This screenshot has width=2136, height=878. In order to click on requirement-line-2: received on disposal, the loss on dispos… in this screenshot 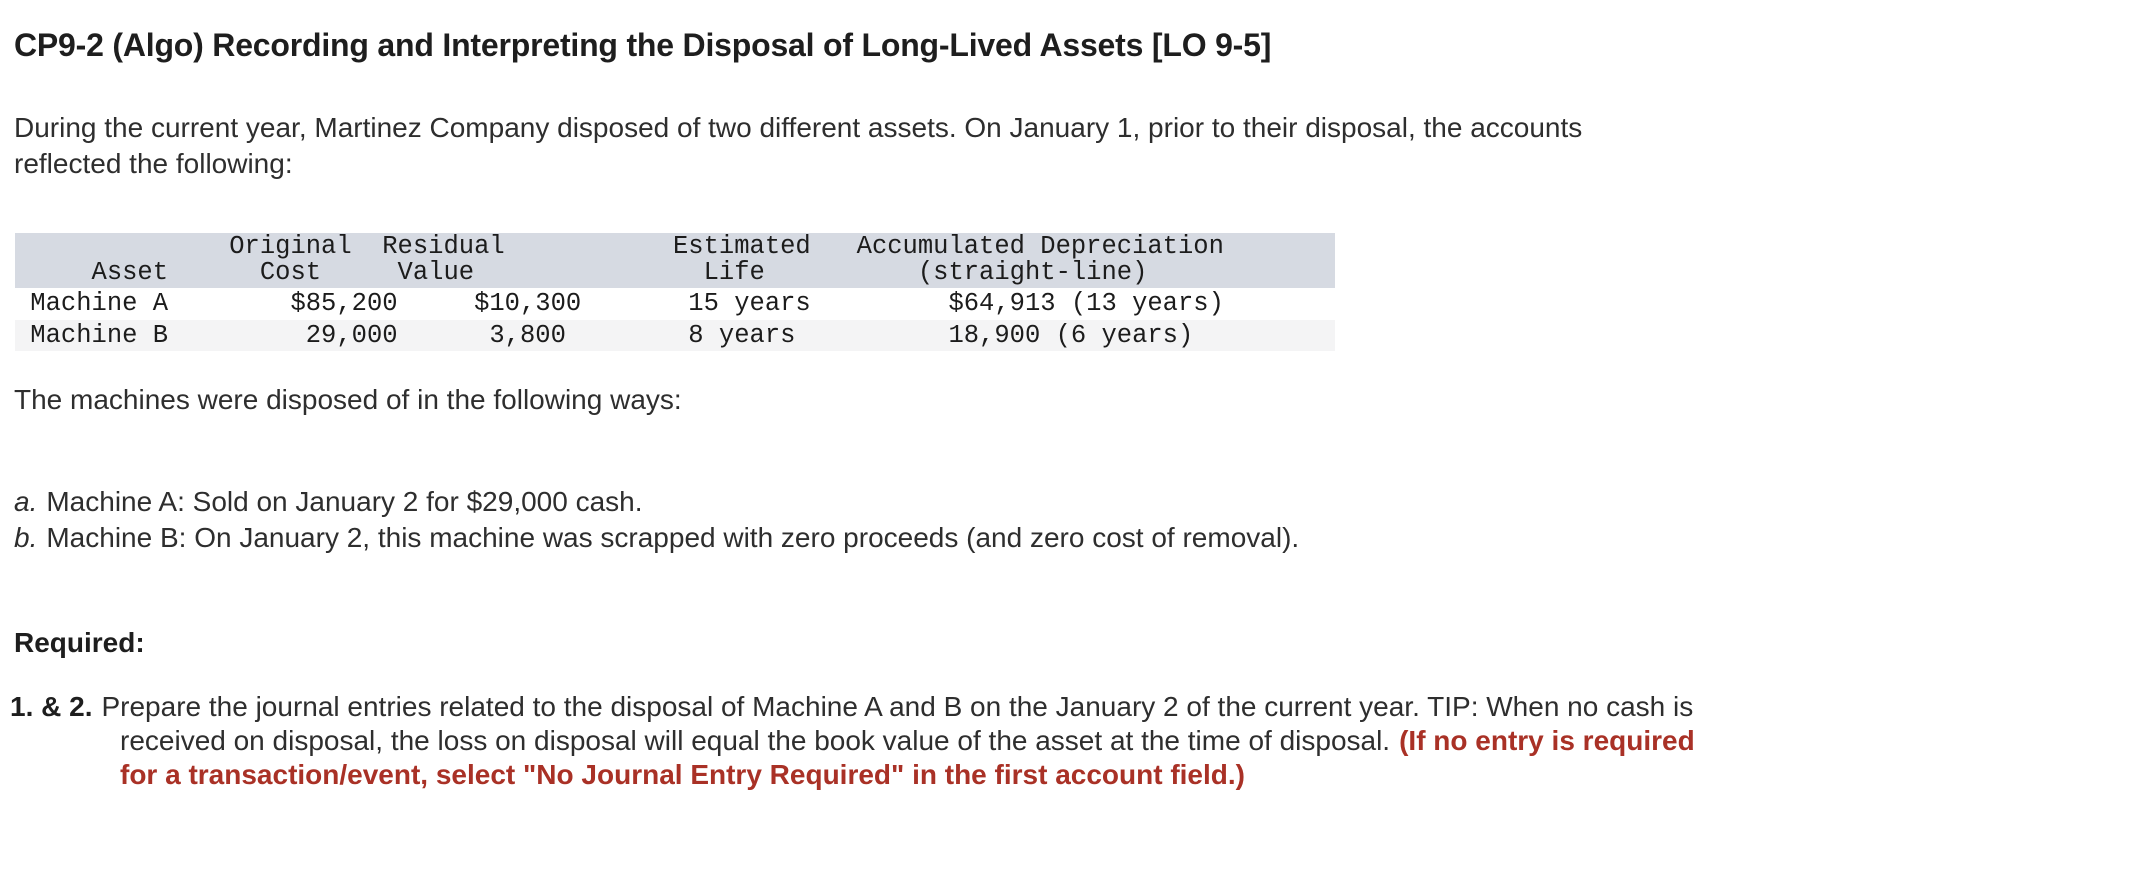, I will do `click(755, 740)`.